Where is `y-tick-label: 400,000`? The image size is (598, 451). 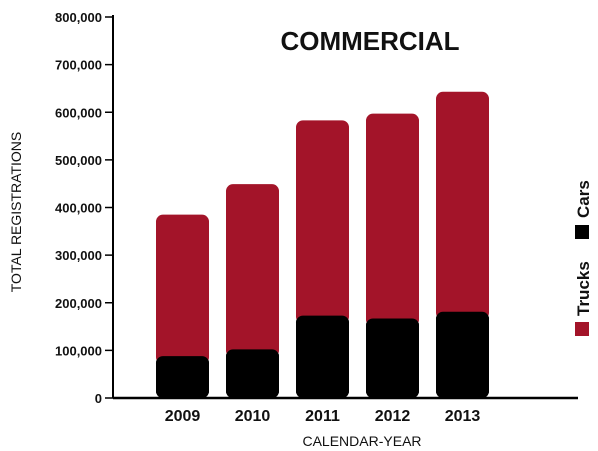 y-tick-label: 400,000 is located at coordinates (78, 208).